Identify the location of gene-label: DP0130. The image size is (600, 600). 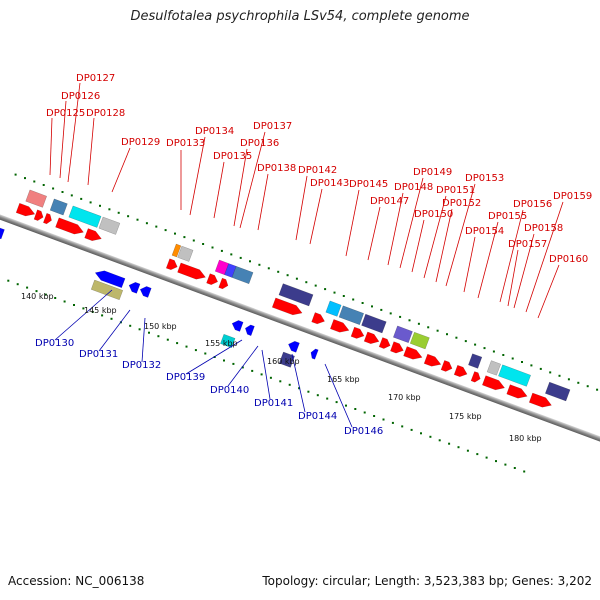
(54, 343).